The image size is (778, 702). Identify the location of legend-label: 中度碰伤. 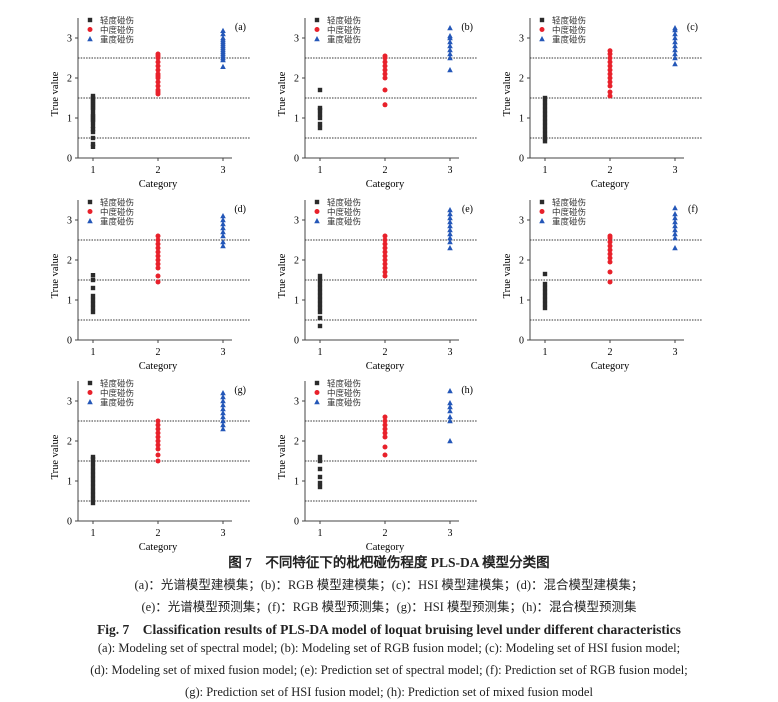
(117, 30).